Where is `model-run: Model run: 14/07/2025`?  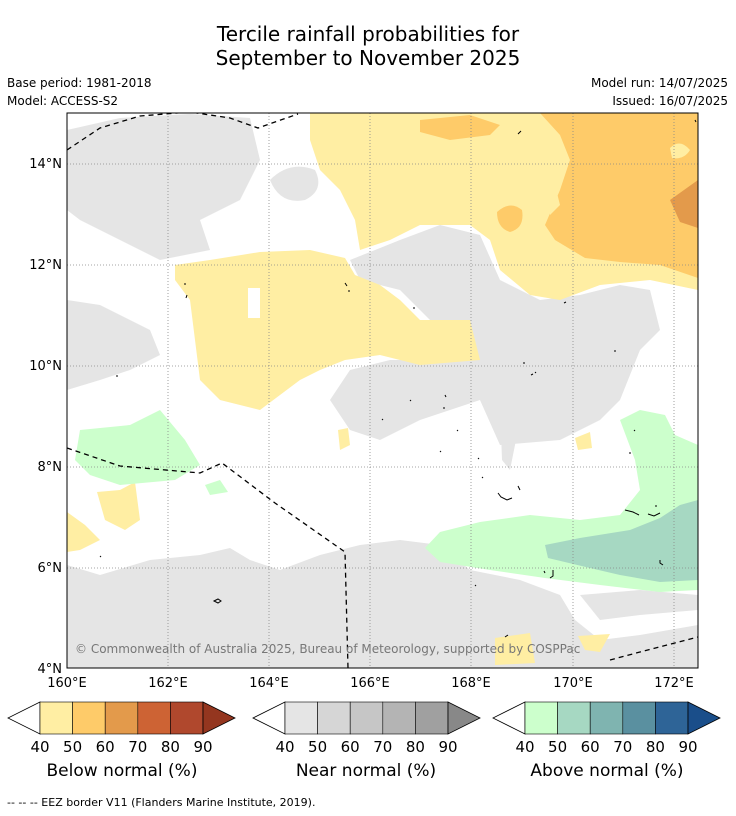 model-run: Model run: 14/07/2025 is located at coordinates (659, 83).